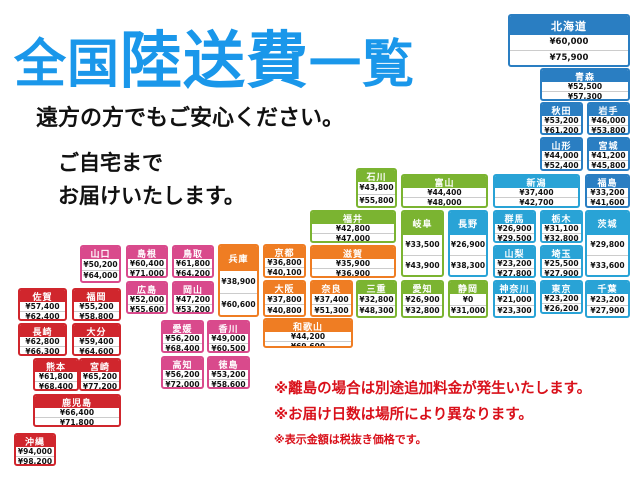 The image size is (640, 480). What do you see at coordinates (77, 402) in the screenshot?
I see `prefecture-name: 鹿児島` at bounding box center [77, 402].